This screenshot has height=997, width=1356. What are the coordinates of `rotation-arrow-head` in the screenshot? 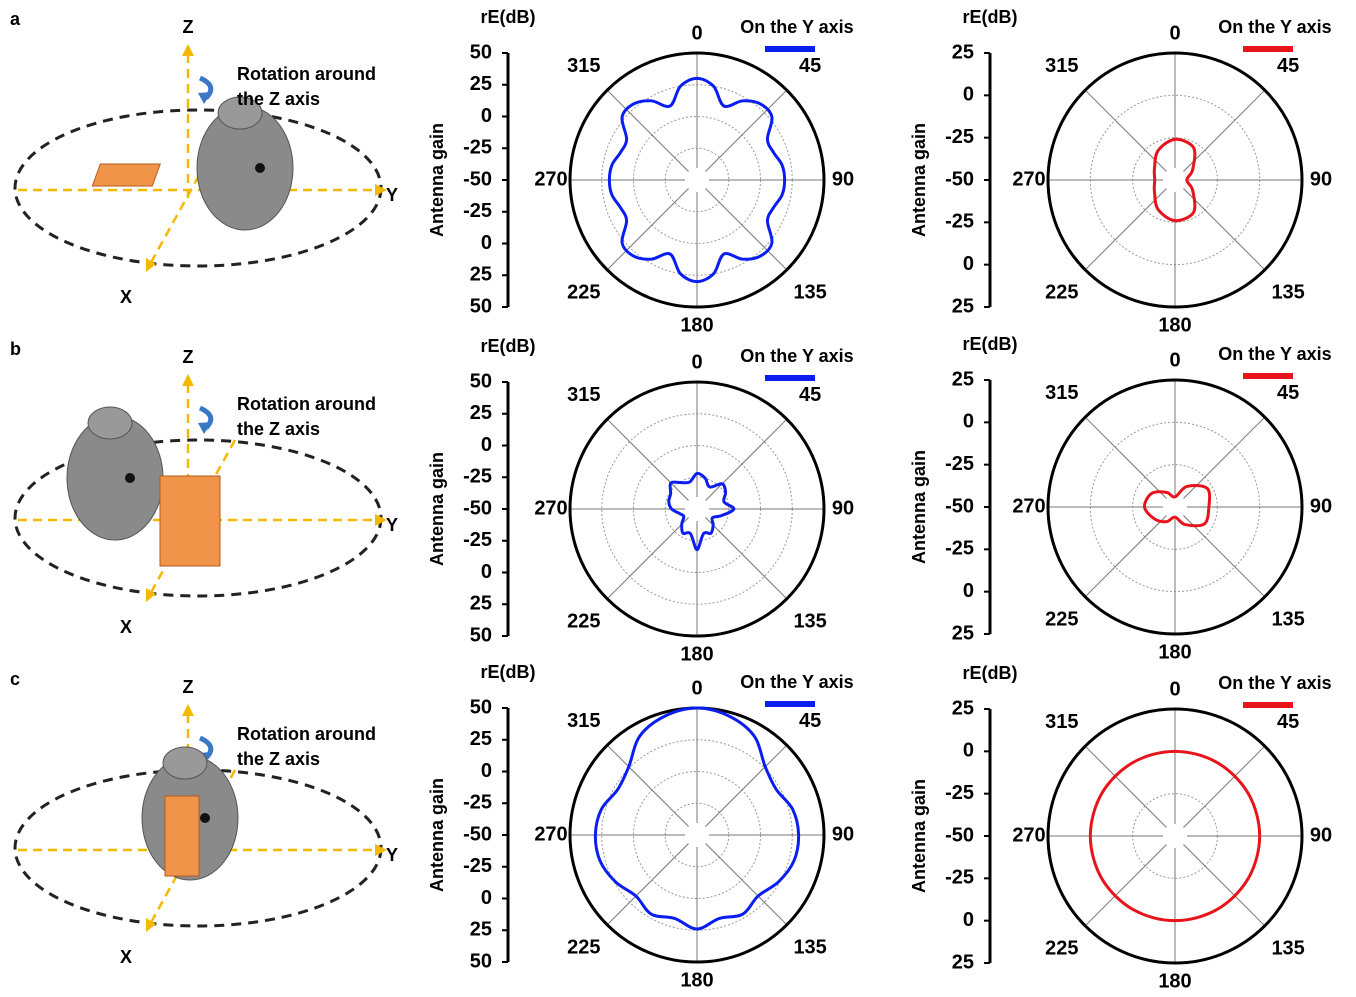 It's located at (205, 428).